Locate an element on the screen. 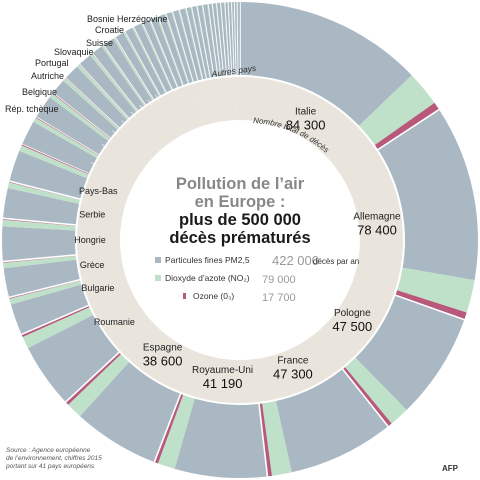  croatie-label: Croatie is located at coordinates (109, 30).